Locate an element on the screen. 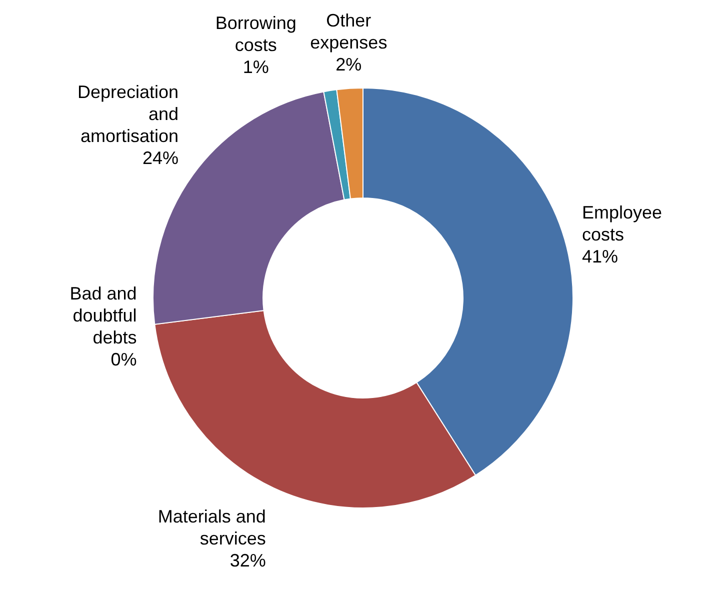 The width and height of the screenshot is (708, 591). slice-label: Borrowing costs is located at coordinates (255, 33).